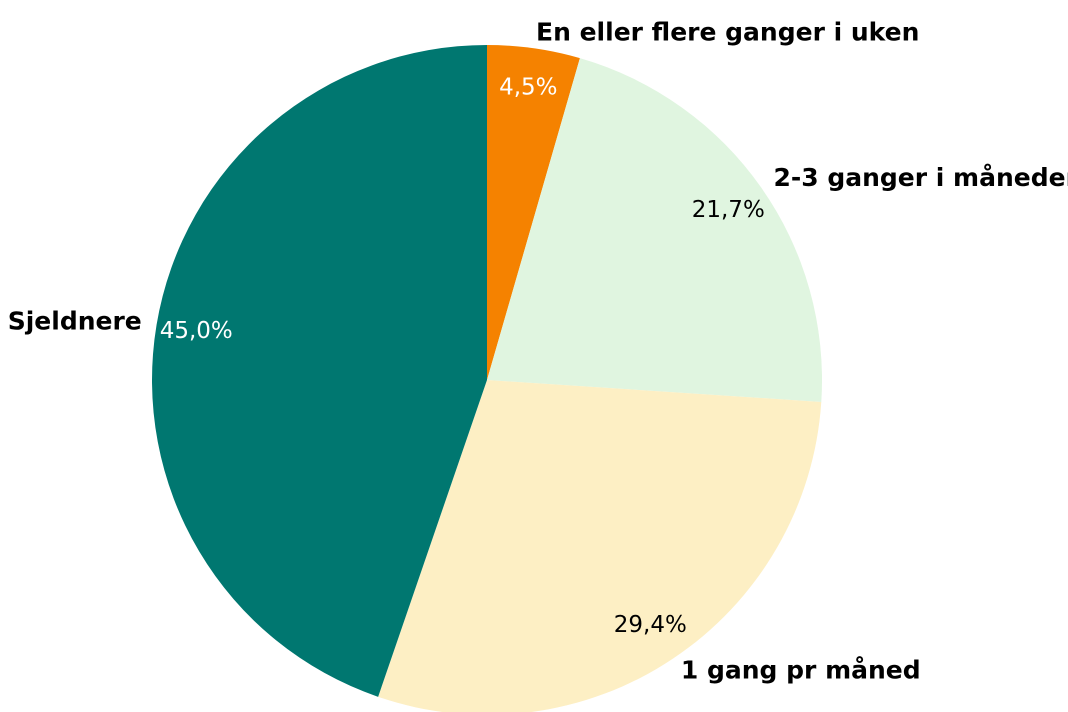 This screenshot has height=712, width=1068. Describe the element at coordinates (728, 210) in the screenshot. I see `value-label: 21,7%` at that location.